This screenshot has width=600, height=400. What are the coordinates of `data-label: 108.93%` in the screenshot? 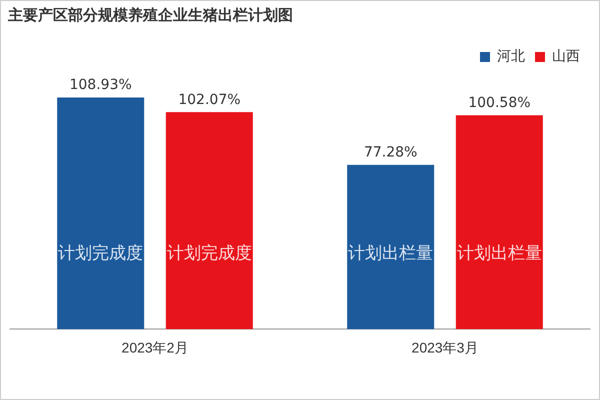 It's located at (100, 85).